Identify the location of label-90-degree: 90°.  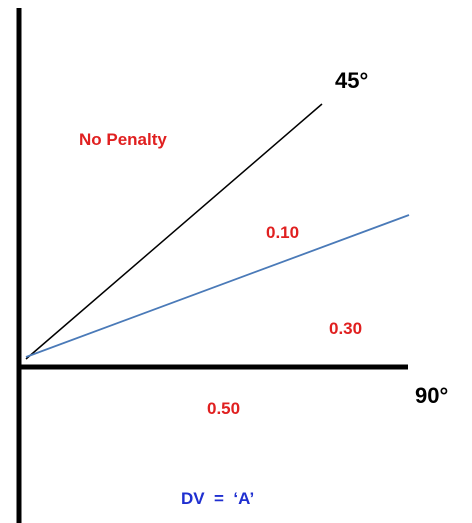
(431, 395).